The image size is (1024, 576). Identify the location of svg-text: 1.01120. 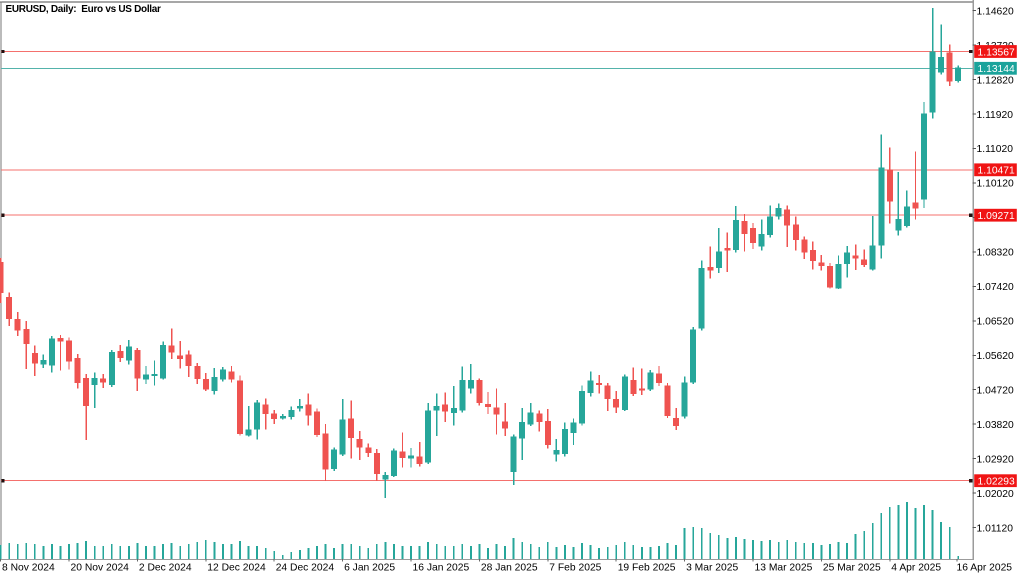
(995, 528).